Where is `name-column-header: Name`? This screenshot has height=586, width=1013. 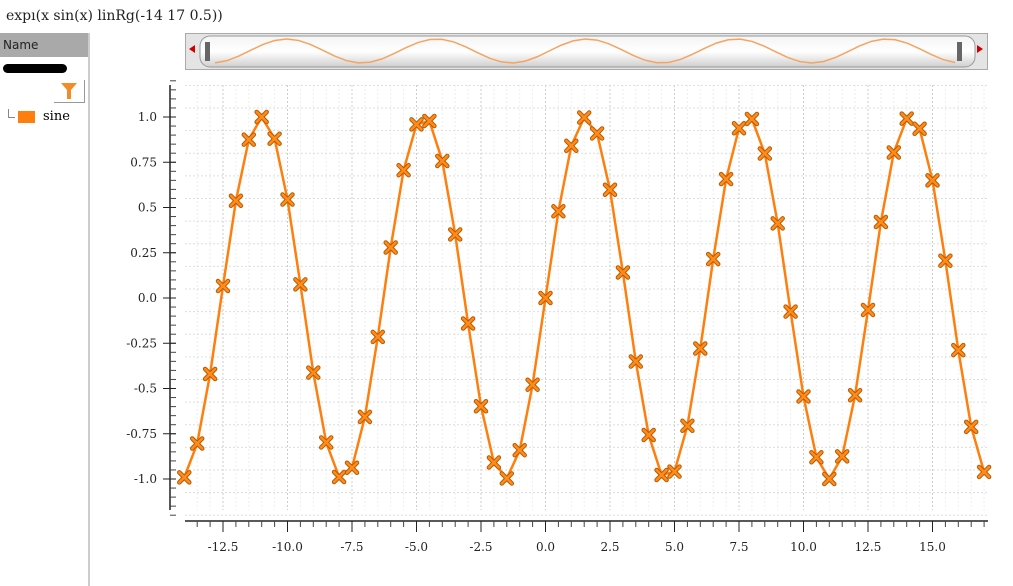
name-column-header: Name is located at coordinates (44, 45).